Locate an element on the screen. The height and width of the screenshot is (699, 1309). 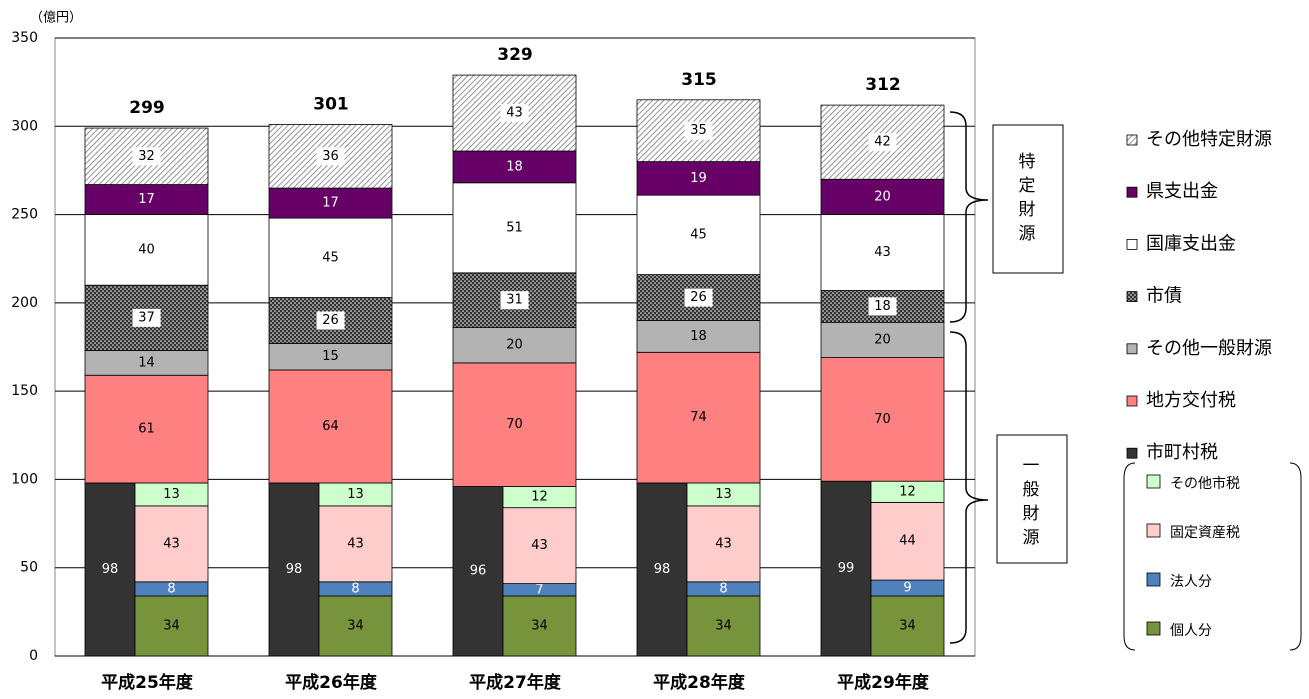
x-tick-label: 平成27年度 is located at coordinates (515, 682).